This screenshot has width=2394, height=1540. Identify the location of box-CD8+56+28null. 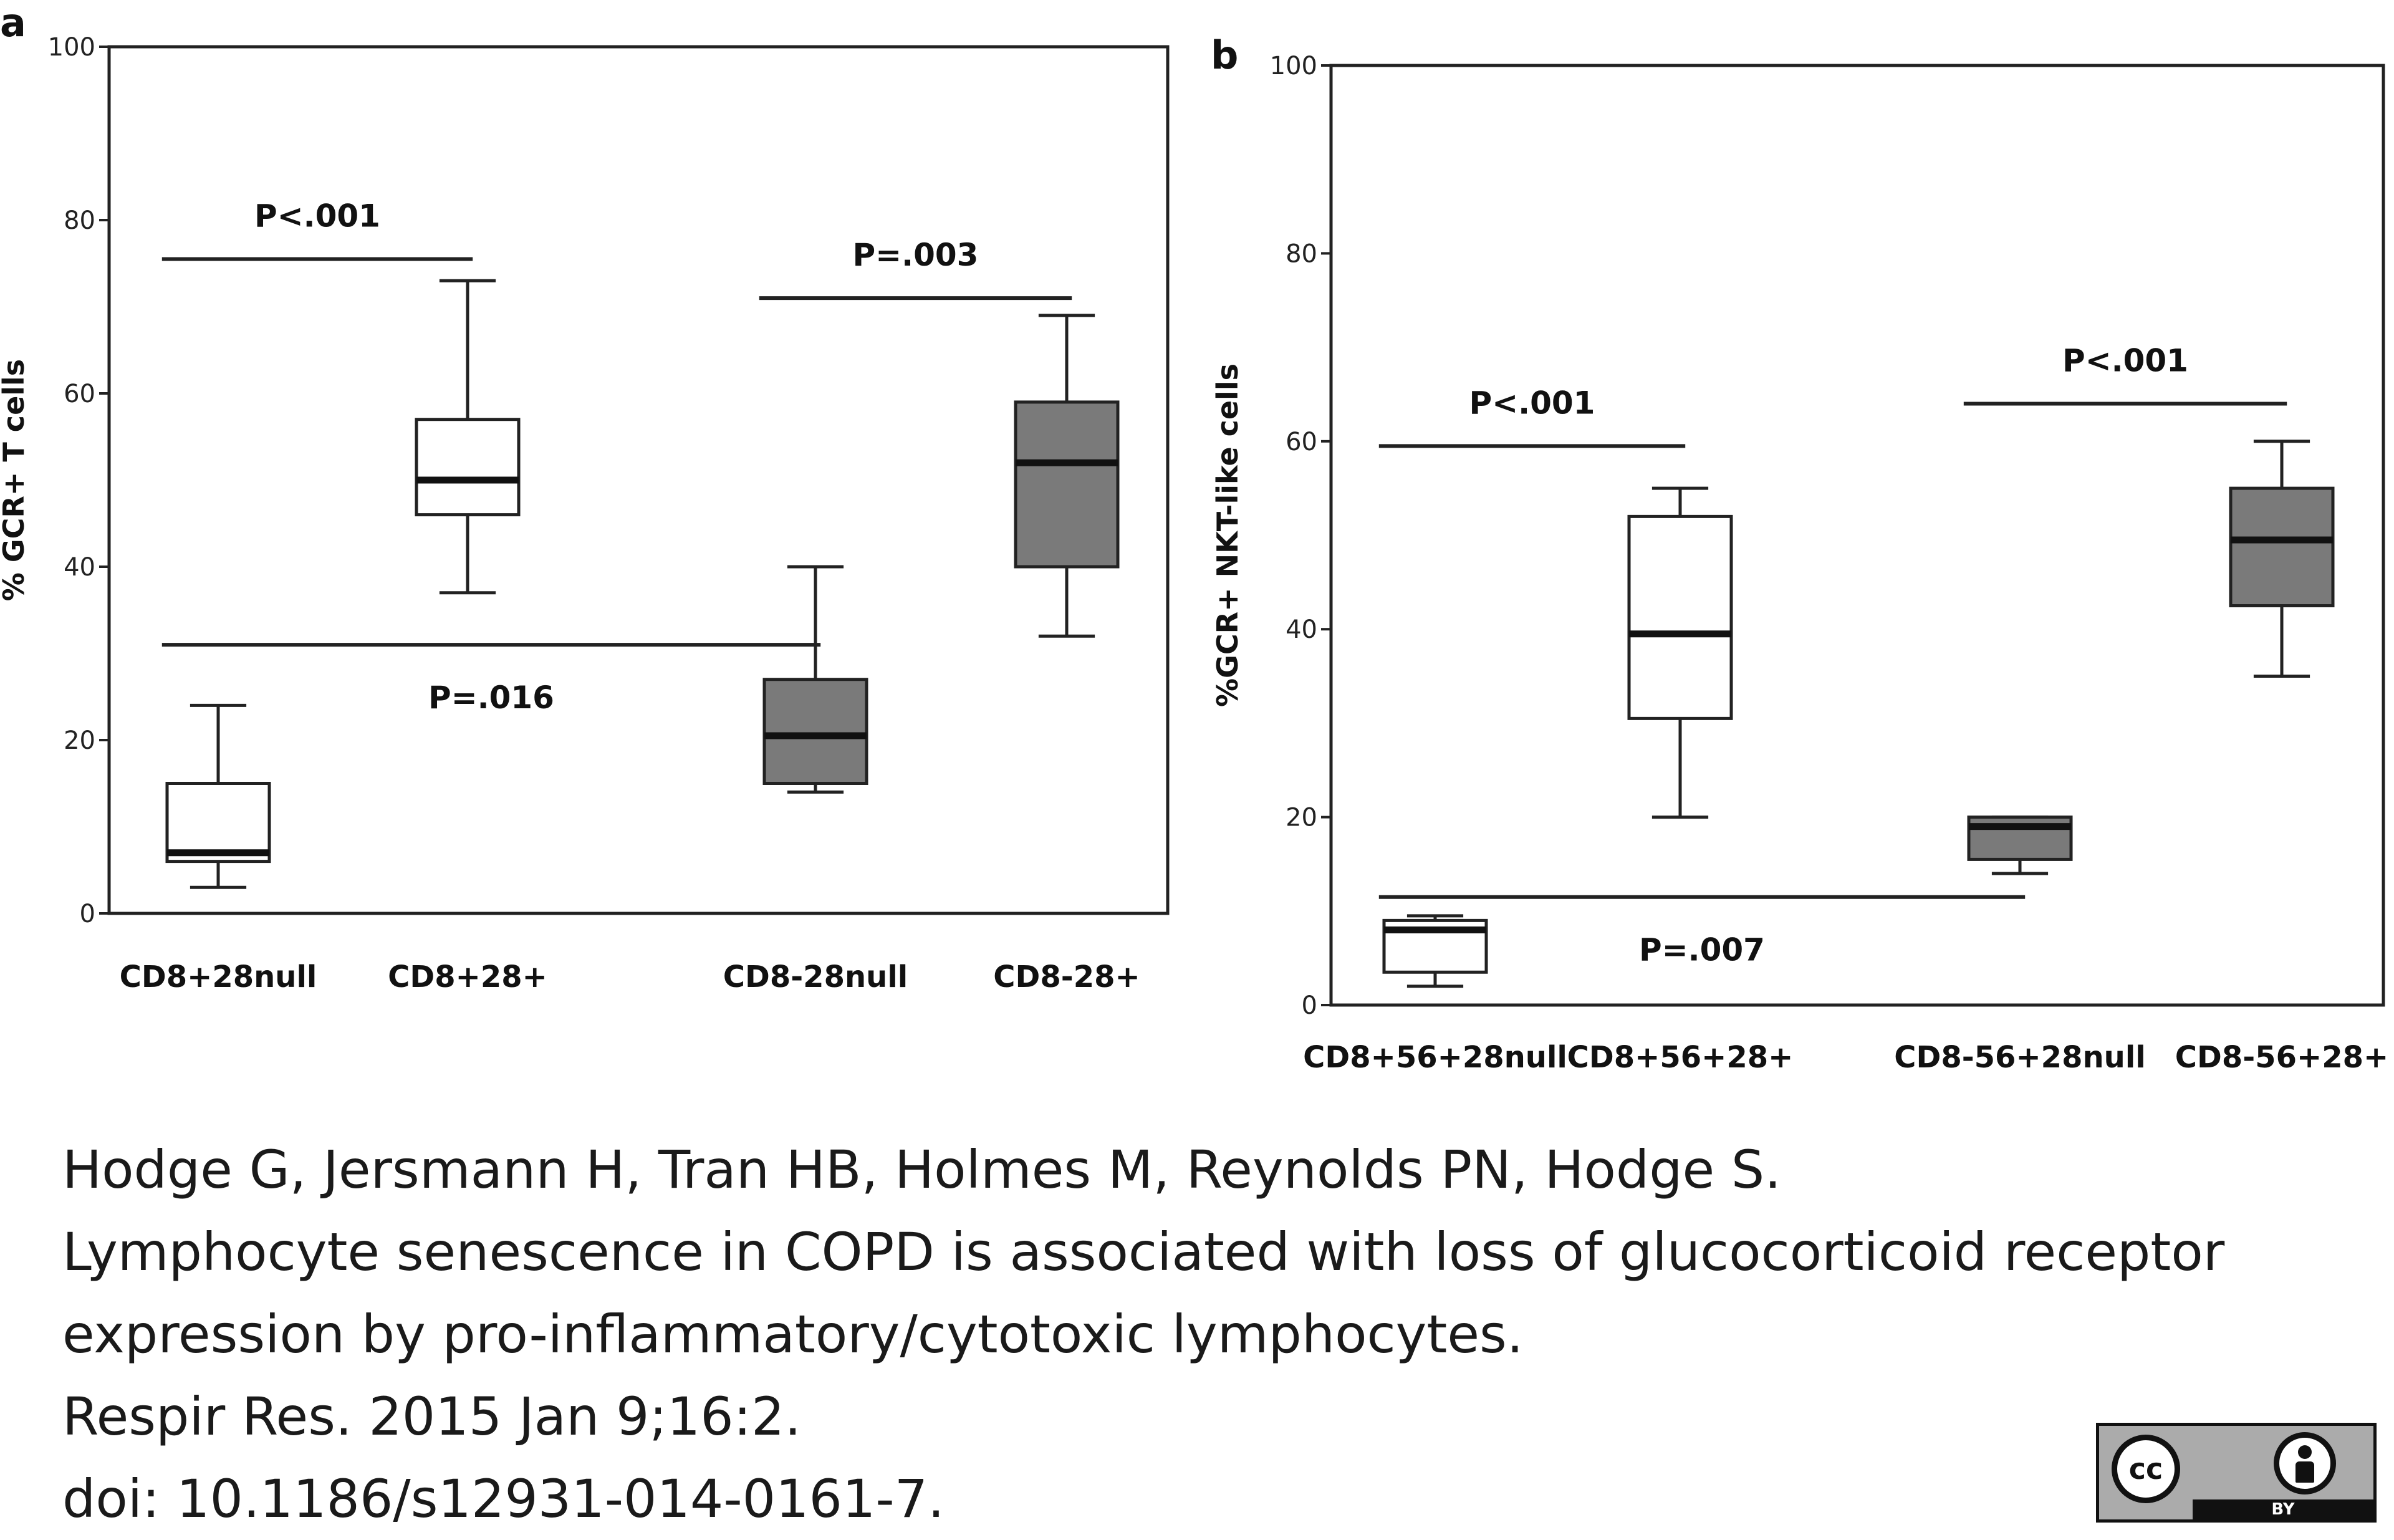
(1435, 951).